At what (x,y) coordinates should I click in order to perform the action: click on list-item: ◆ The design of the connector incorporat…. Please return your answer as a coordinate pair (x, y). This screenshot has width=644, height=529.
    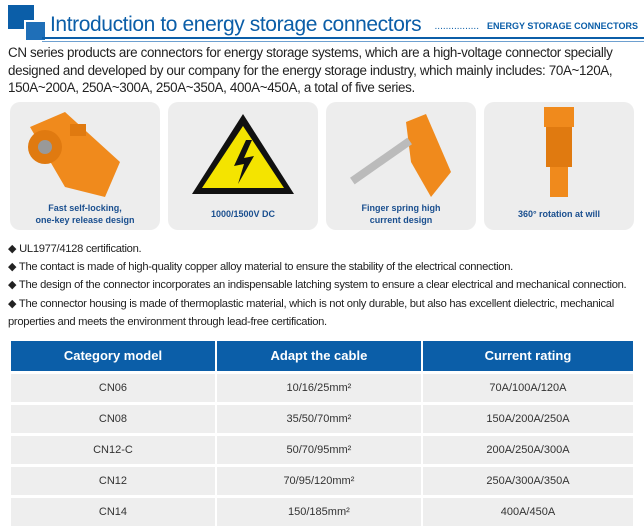
    Looking at the image, I should click on (323, 285).